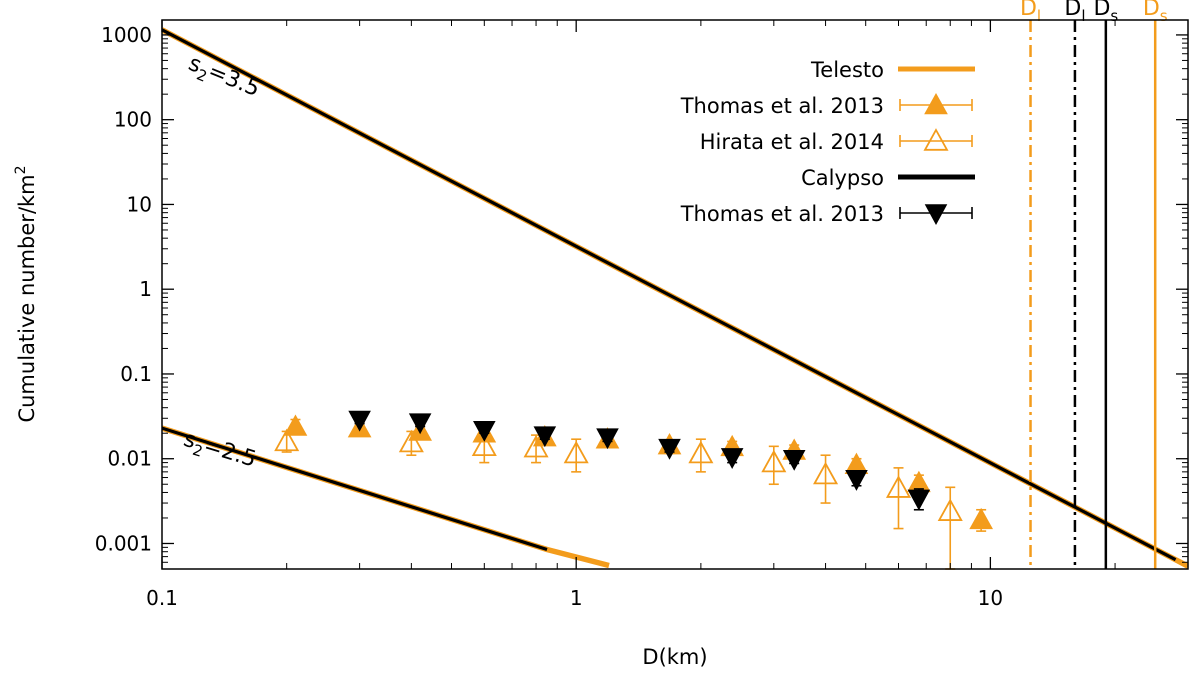  I want to click on y-tick-label-2: 0.01, so click(129, 459).